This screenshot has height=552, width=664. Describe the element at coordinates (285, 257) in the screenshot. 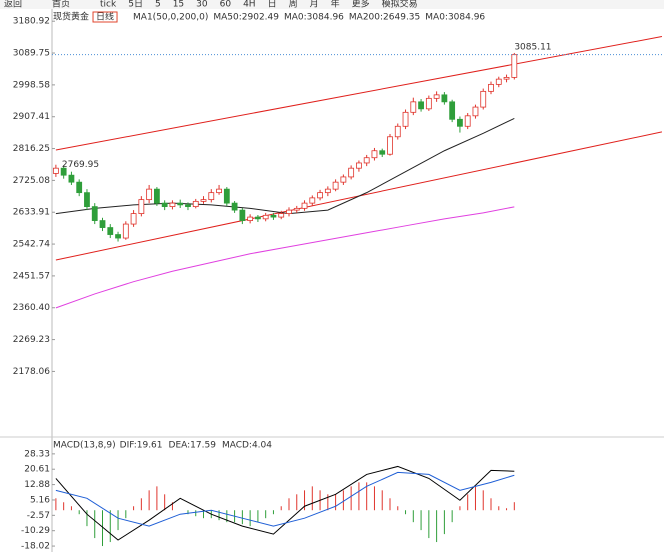

I see `moving-average` at that location.